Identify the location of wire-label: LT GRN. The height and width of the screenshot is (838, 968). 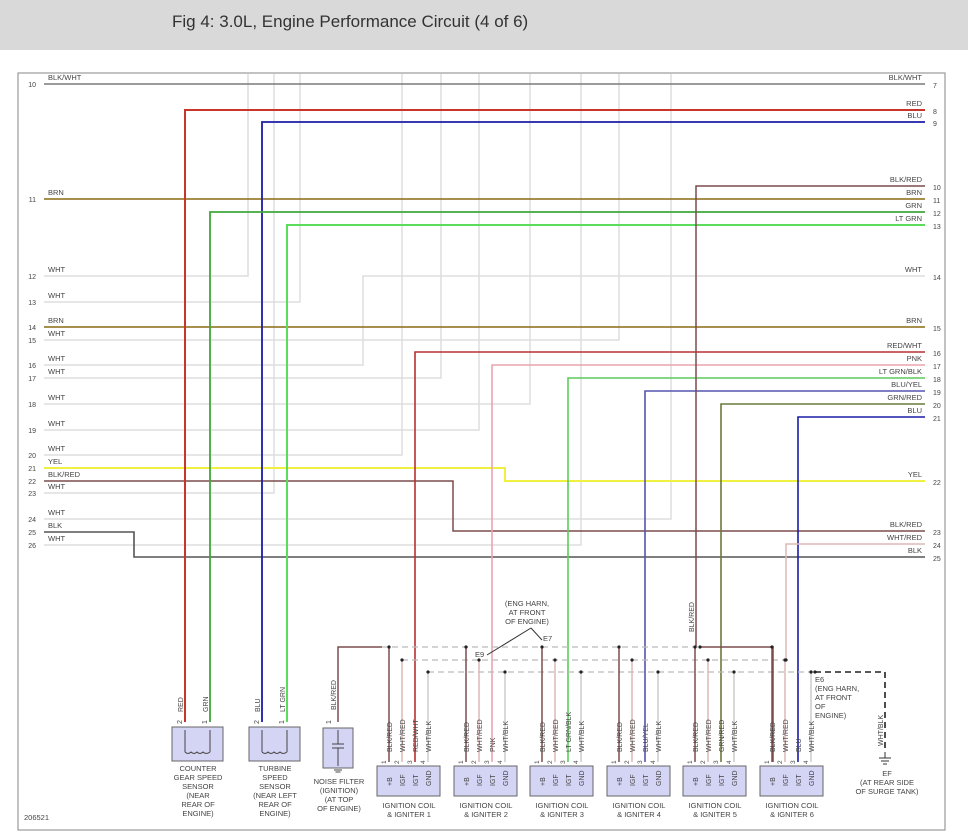
(283, 699).